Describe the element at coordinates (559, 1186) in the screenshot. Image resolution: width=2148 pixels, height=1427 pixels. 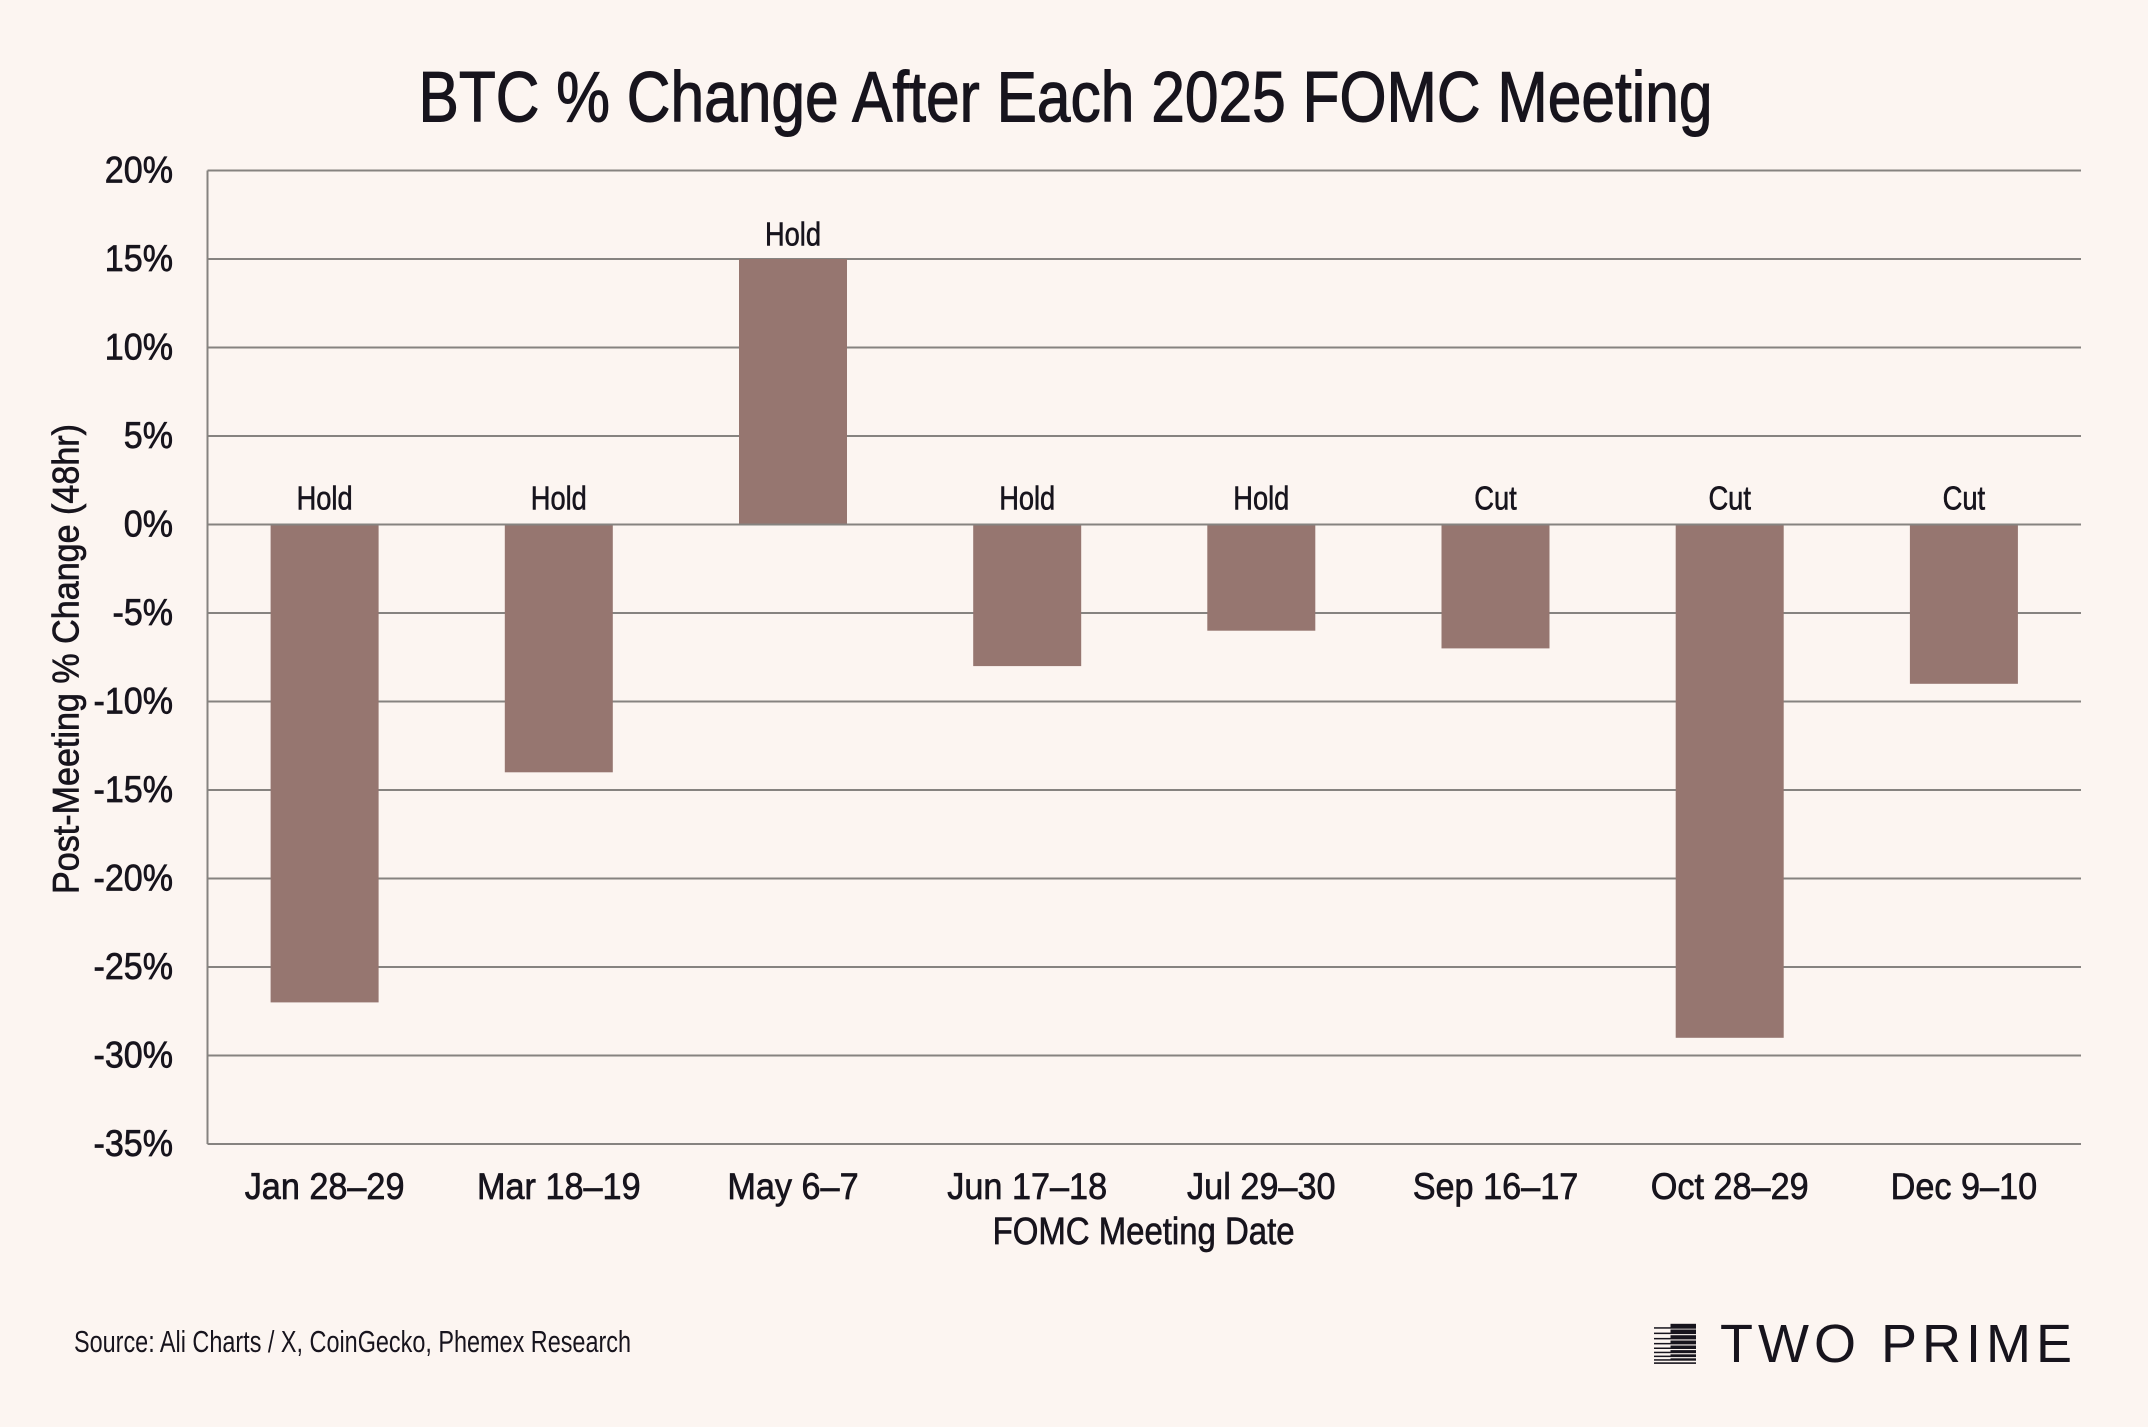
I see `svg-text: Mar 18–19` at that location.